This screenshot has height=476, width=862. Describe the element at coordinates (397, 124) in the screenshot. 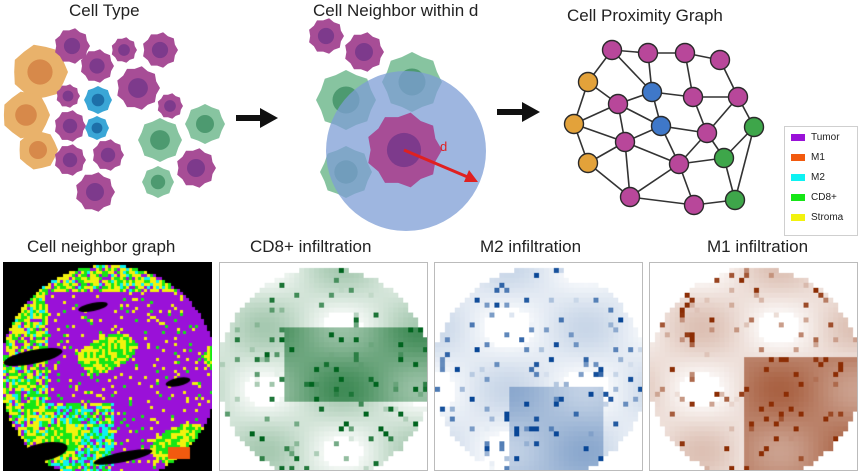

I see `cell-neighbor-illustration: d` at that location.